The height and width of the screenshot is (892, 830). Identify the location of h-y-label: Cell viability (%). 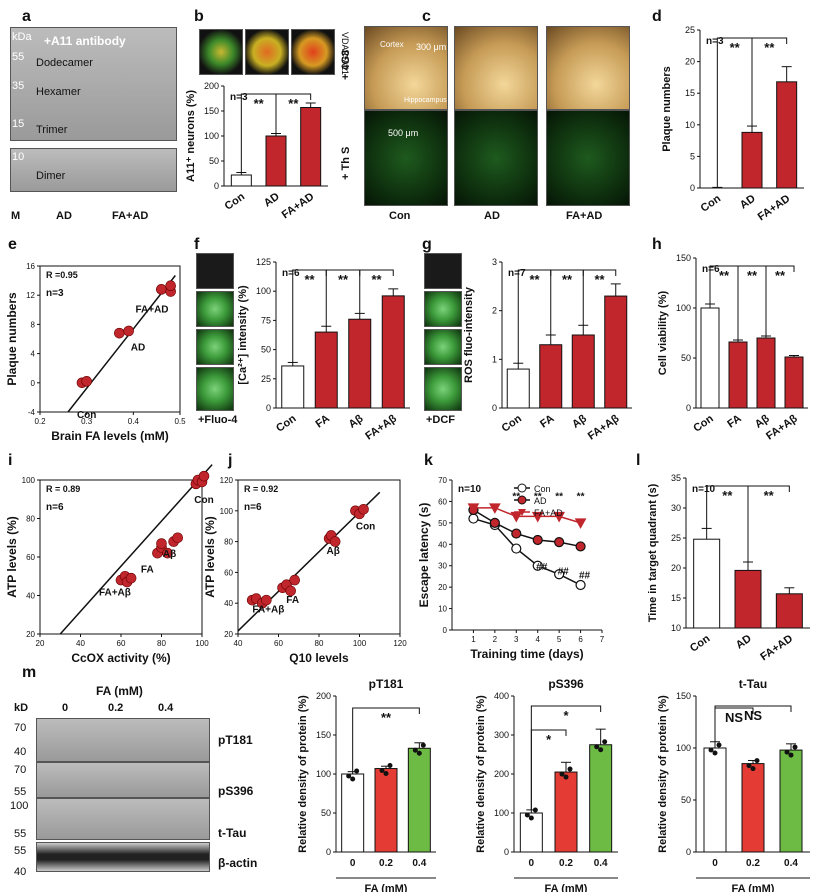
(663, 332).